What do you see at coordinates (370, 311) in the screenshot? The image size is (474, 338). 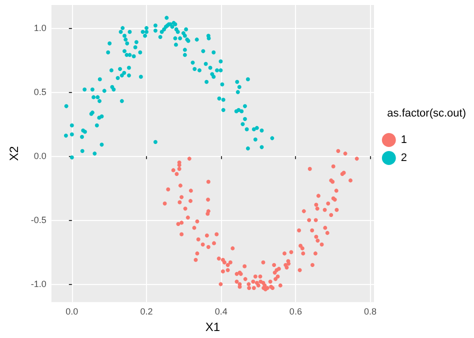 I see `x-tick-label: 0.8` at bounding box center [370, 311].